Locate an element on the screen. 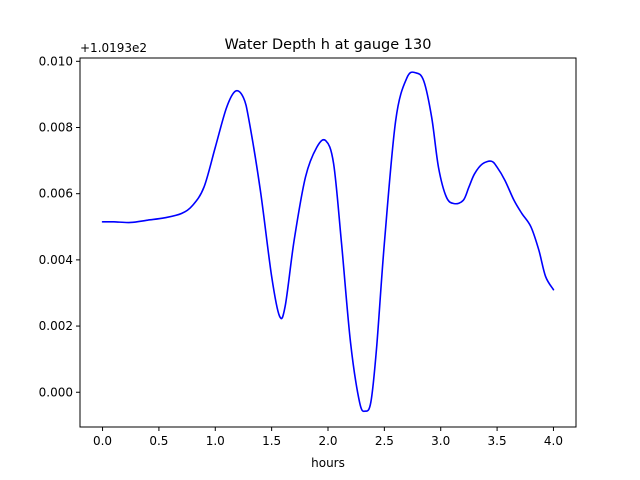 The image size is (640, 480). chart-title: Water Depth h at gauge 130 is located at coordinates (328, 45).